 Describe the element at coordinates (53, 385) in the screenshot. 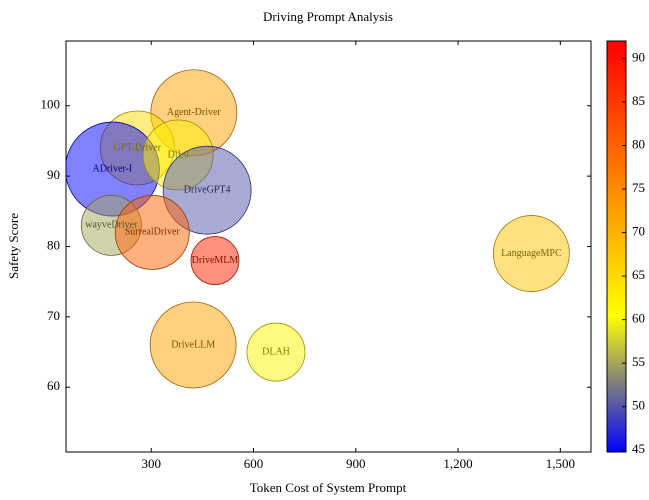

I see `y-tick-label: 60` at that location.